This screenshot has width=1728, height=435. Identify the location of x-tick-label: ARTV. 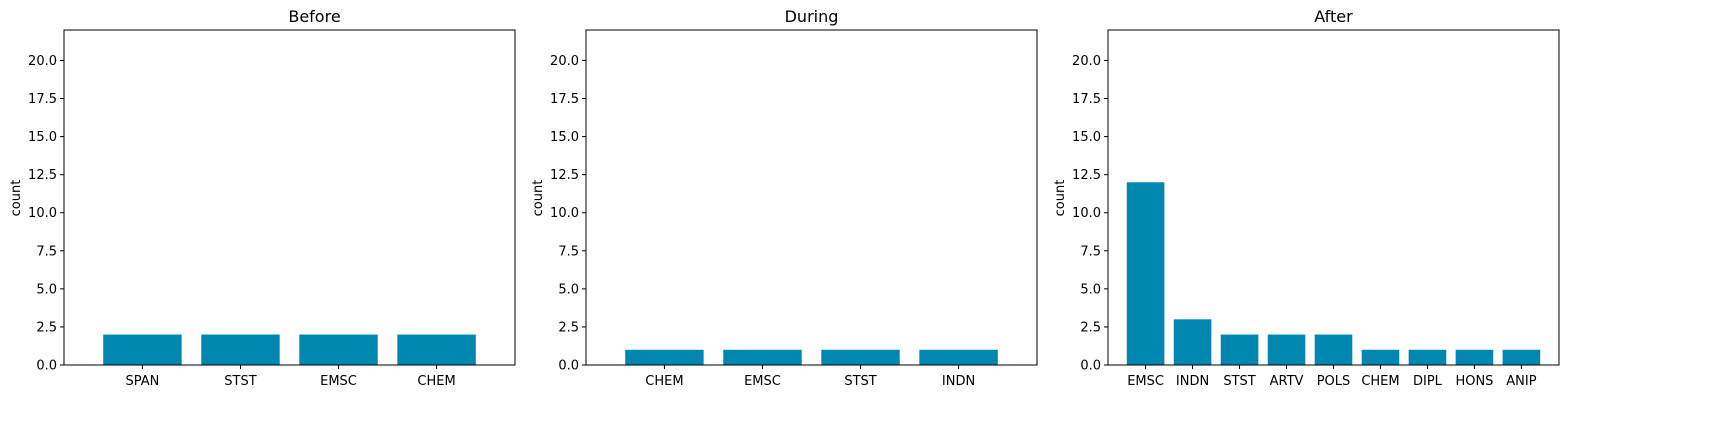
(1287, 381).